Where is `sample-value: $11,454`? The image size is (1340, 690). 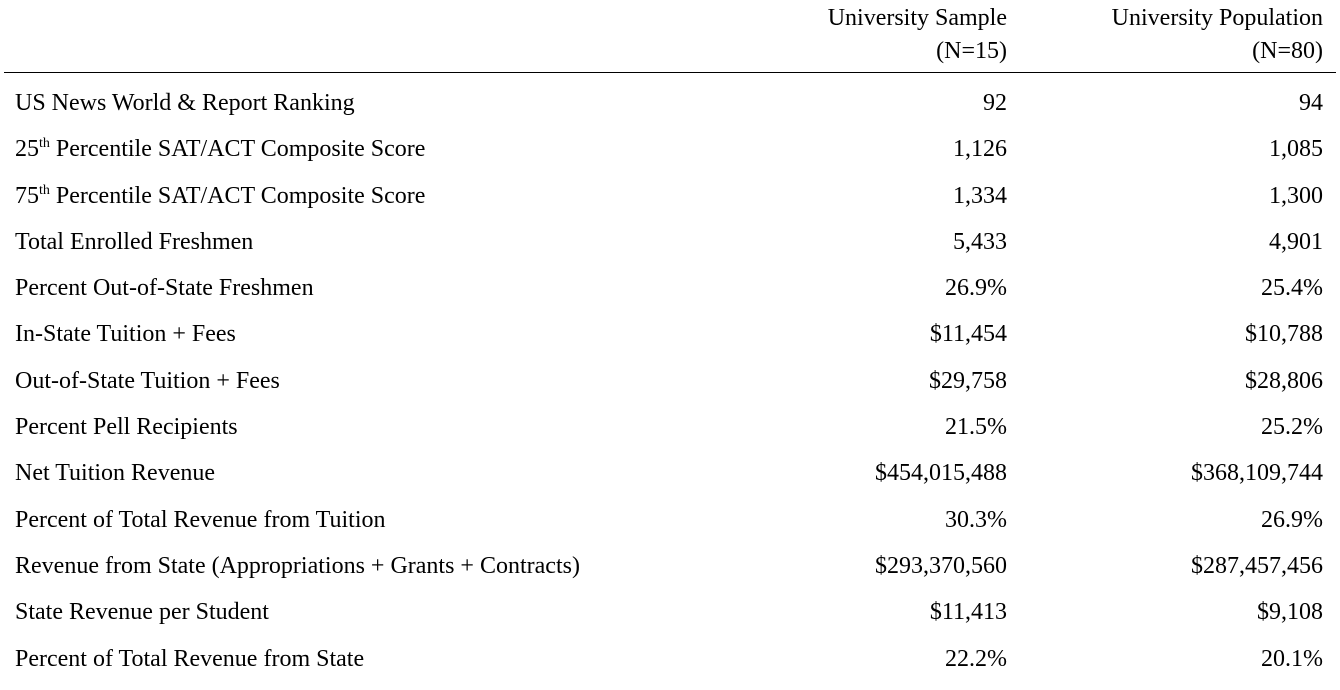
sample-value: $11,454 is located at coordinates (968, 334).